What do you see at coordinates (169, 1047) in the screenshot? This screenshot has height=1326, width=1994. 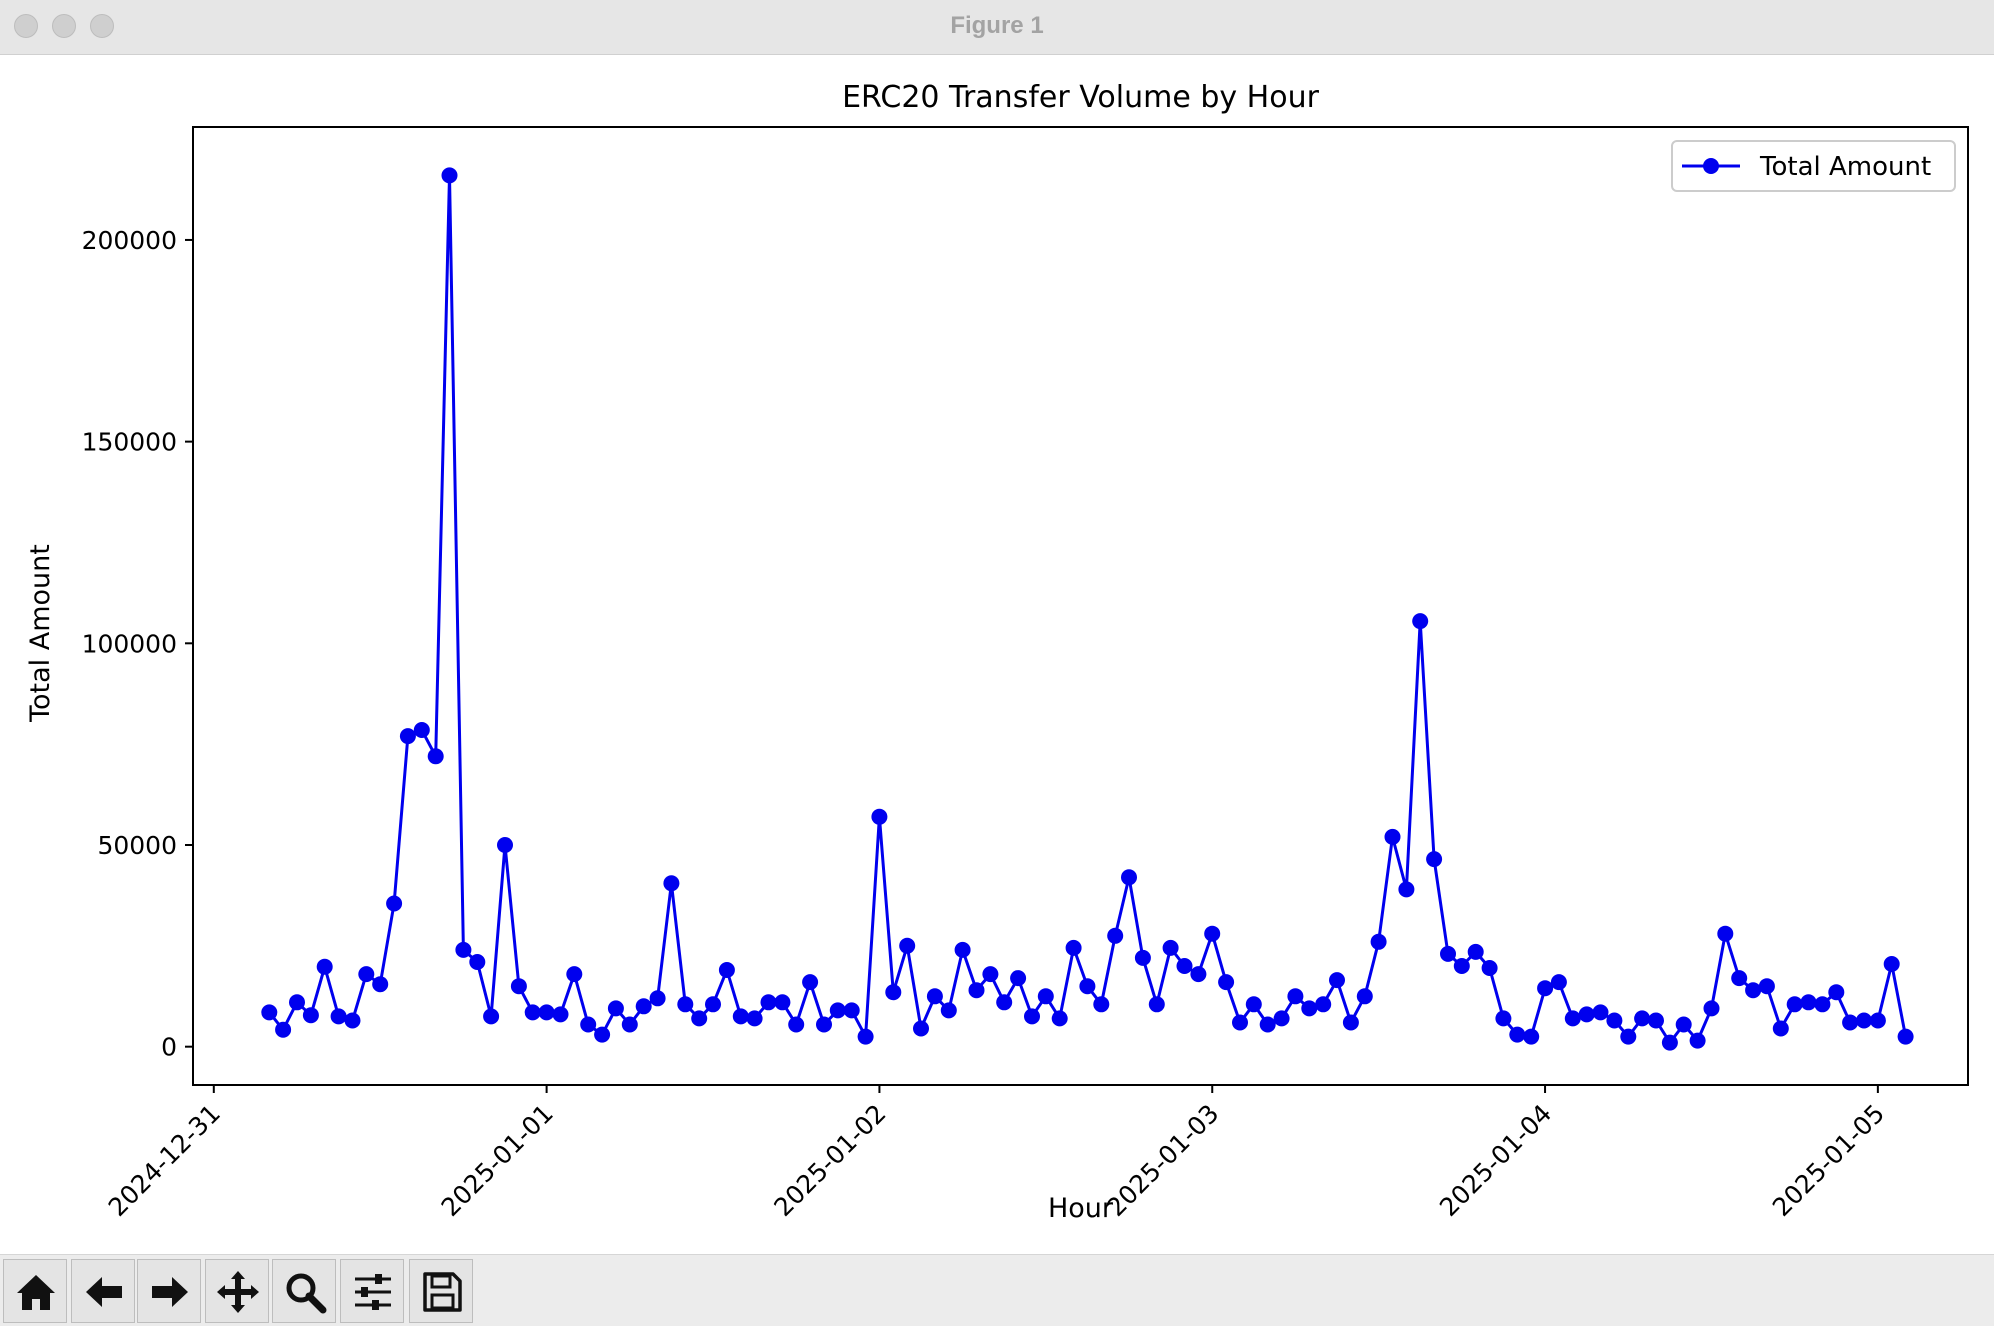 I see `y-tick-label: 0` at bounding box center [169, 1047].